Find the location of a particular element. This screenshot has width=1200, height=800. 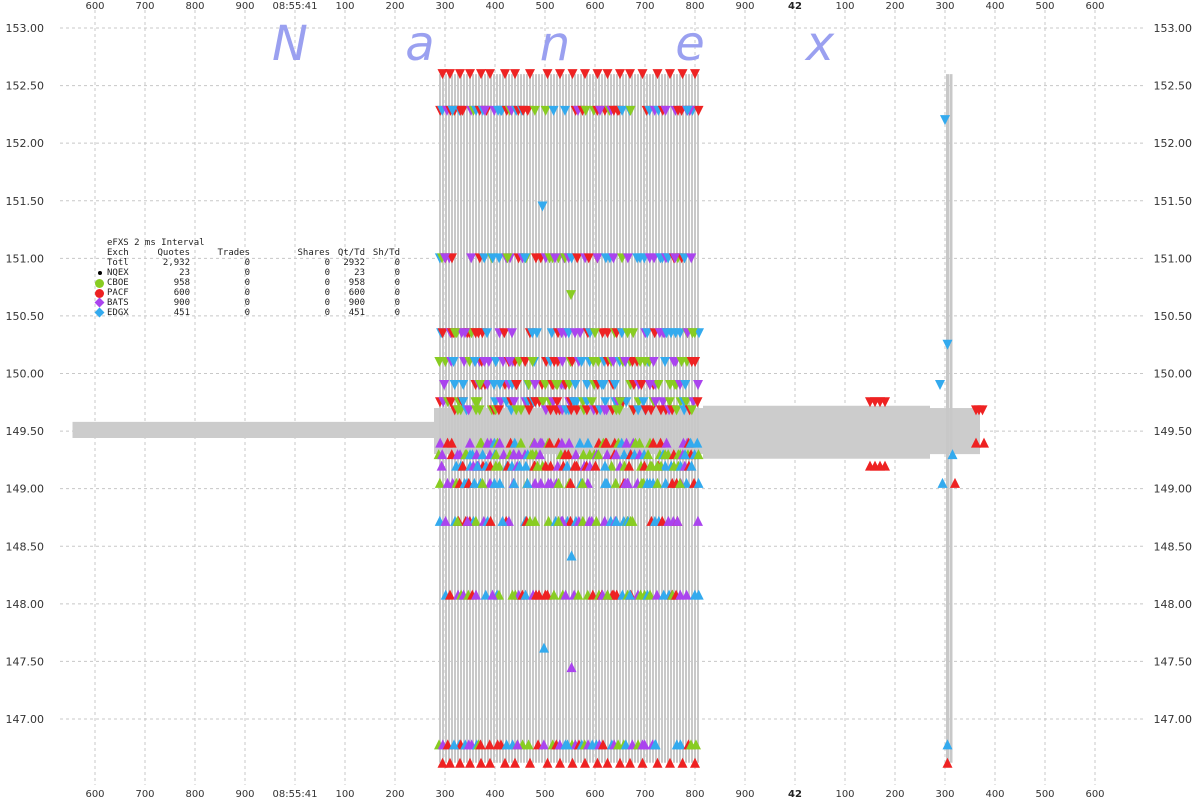

watermark-letter: x is located at coordinates (819, 44).